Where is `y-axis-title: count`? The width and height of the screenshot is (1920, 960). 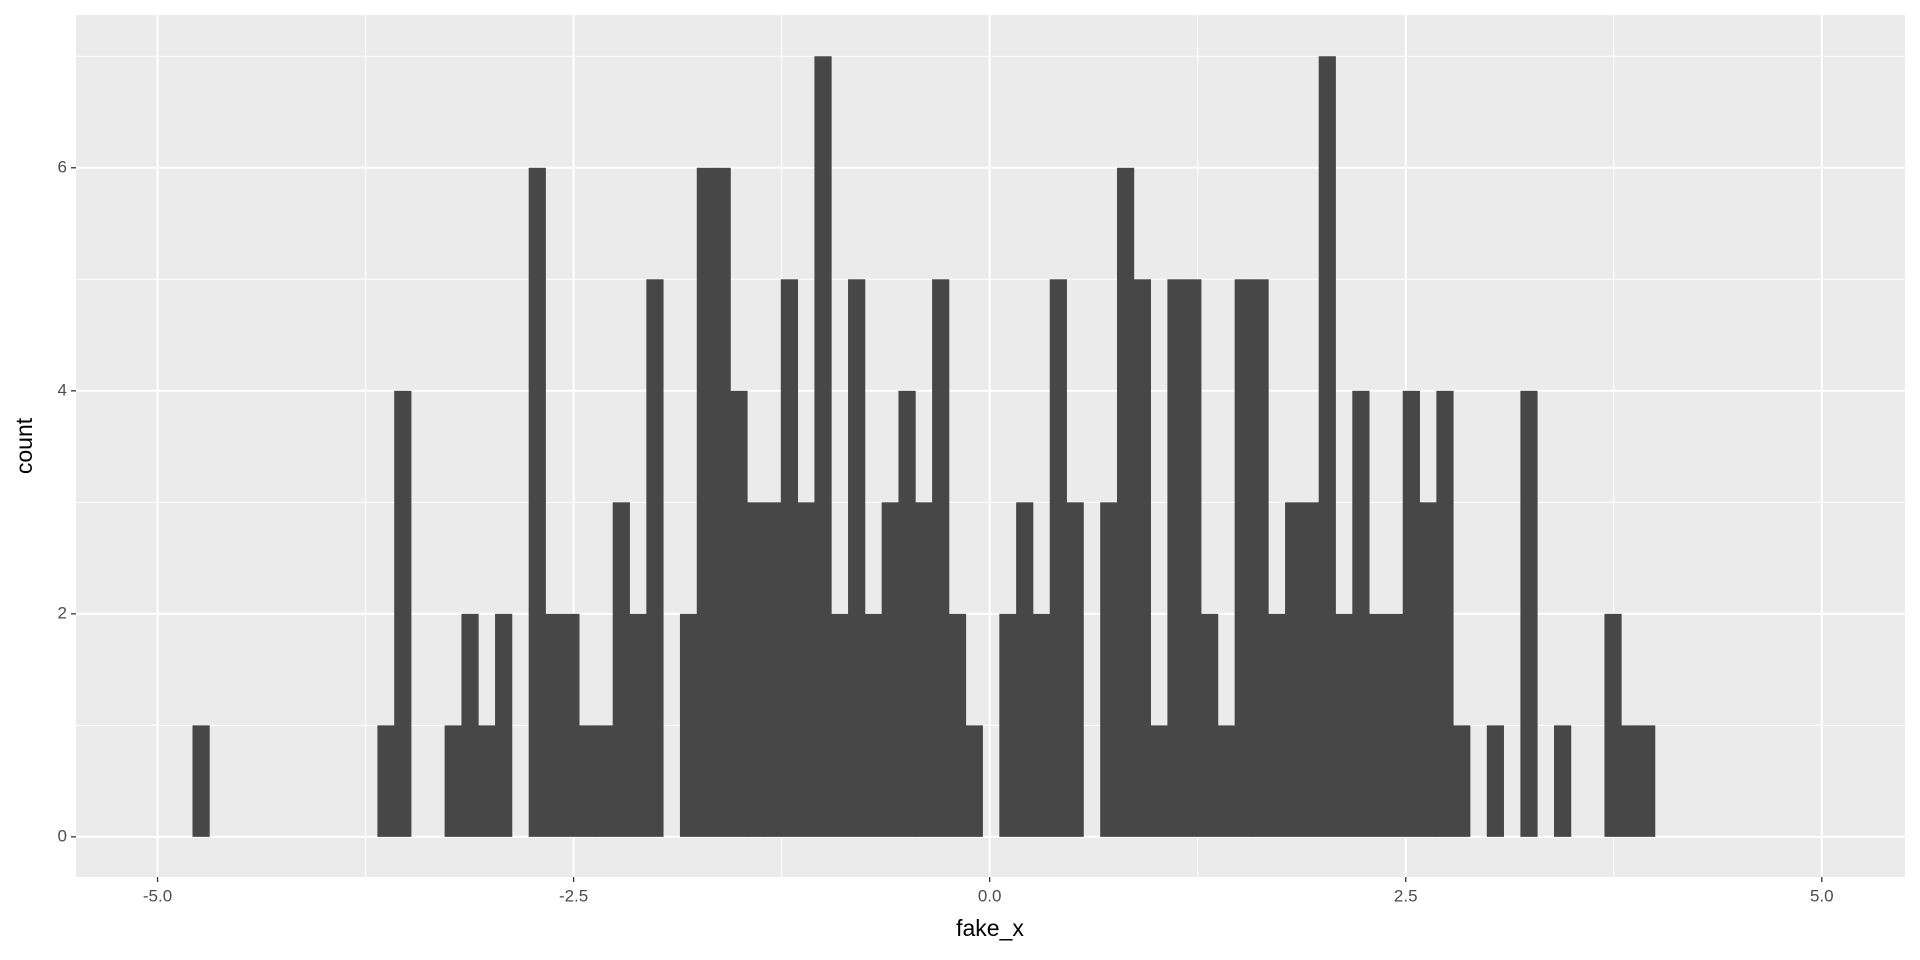 y-axis-title: count is located at coordinates (24, 445).